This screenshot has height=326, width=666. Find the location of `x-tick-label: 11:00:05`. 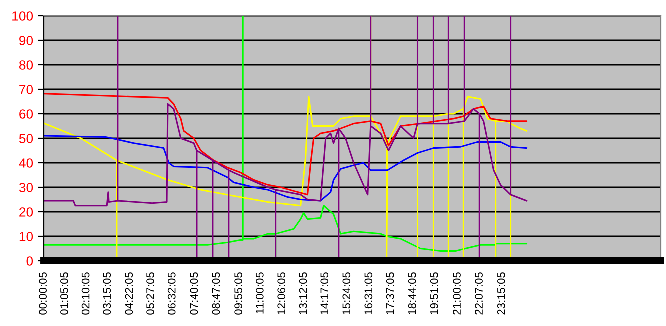

x-tick-label: 11:00:05 is located at coordinates (260, 293).